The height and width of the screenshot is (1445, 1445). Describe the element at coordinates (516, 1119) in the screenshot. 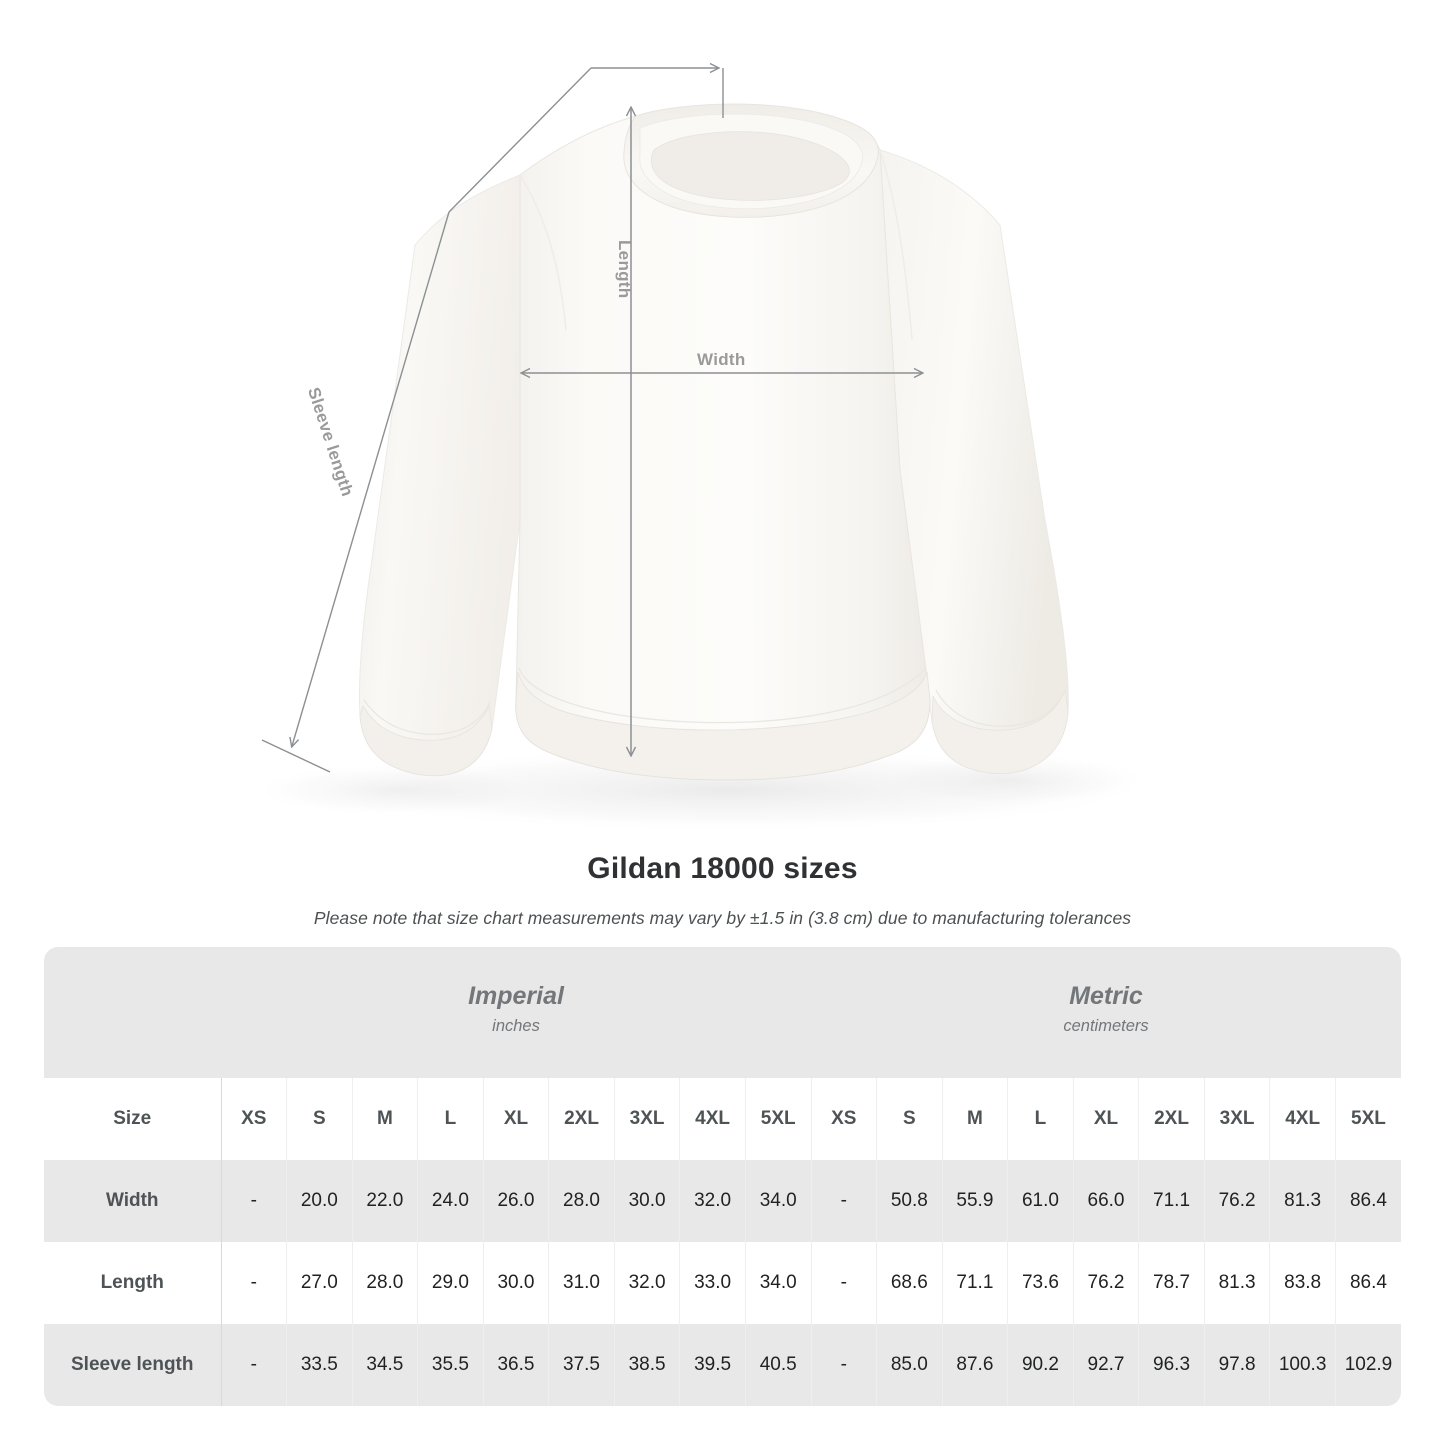

I see `size-header-imperial-xl: XL` at that location.